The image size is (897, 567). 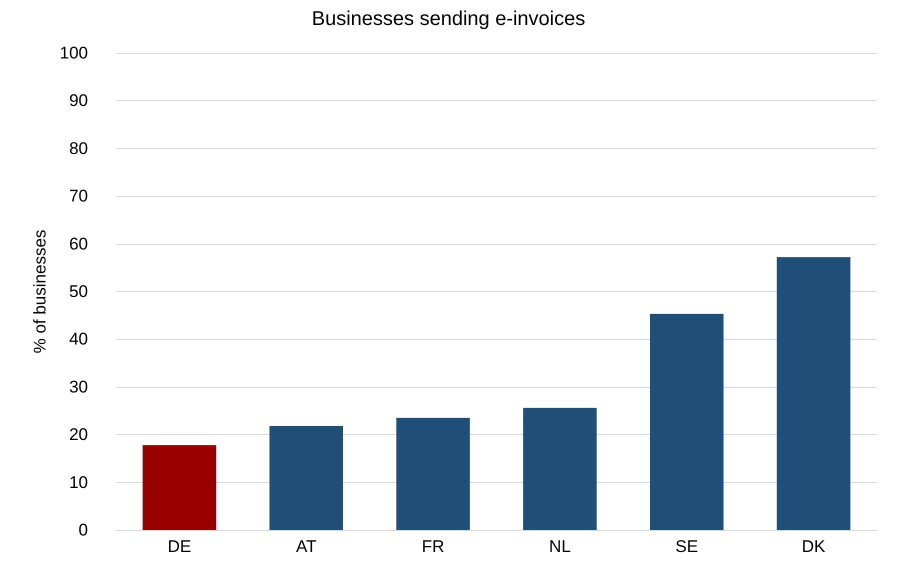 What do you see at coordinates (306, 546) in the screenshot?
I see `x-tick-label: AT` at bounding box center [306, 546].